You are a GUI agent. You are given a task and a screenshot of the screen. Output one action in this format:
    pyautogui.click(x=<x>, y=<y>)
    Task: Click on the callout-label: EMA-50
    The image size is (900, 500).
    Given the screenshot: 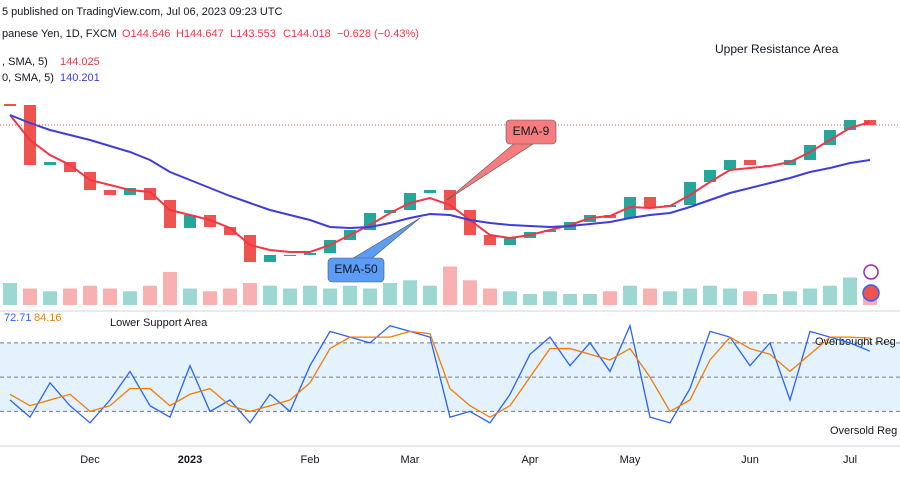 What is the action you would take?
    pyautogui.click(x=356, y=269)
    